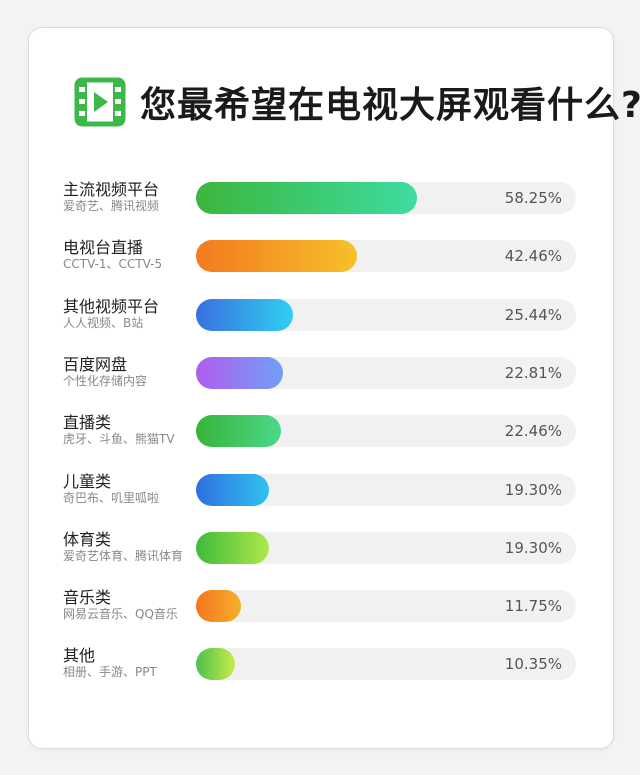 The image size is (640, 775). Describe the element at coordinates (119, 439) in the screenshot. I see `category-subtitle: 虎牙、斗鱼、熊猫TV` at that location.